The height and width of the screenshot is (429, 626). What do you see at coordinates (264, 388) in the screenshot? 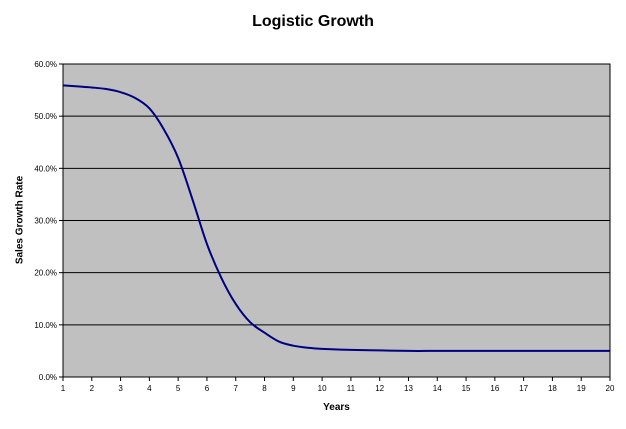
I see `x-tick-label: 8` at bounding box center [264, 388].